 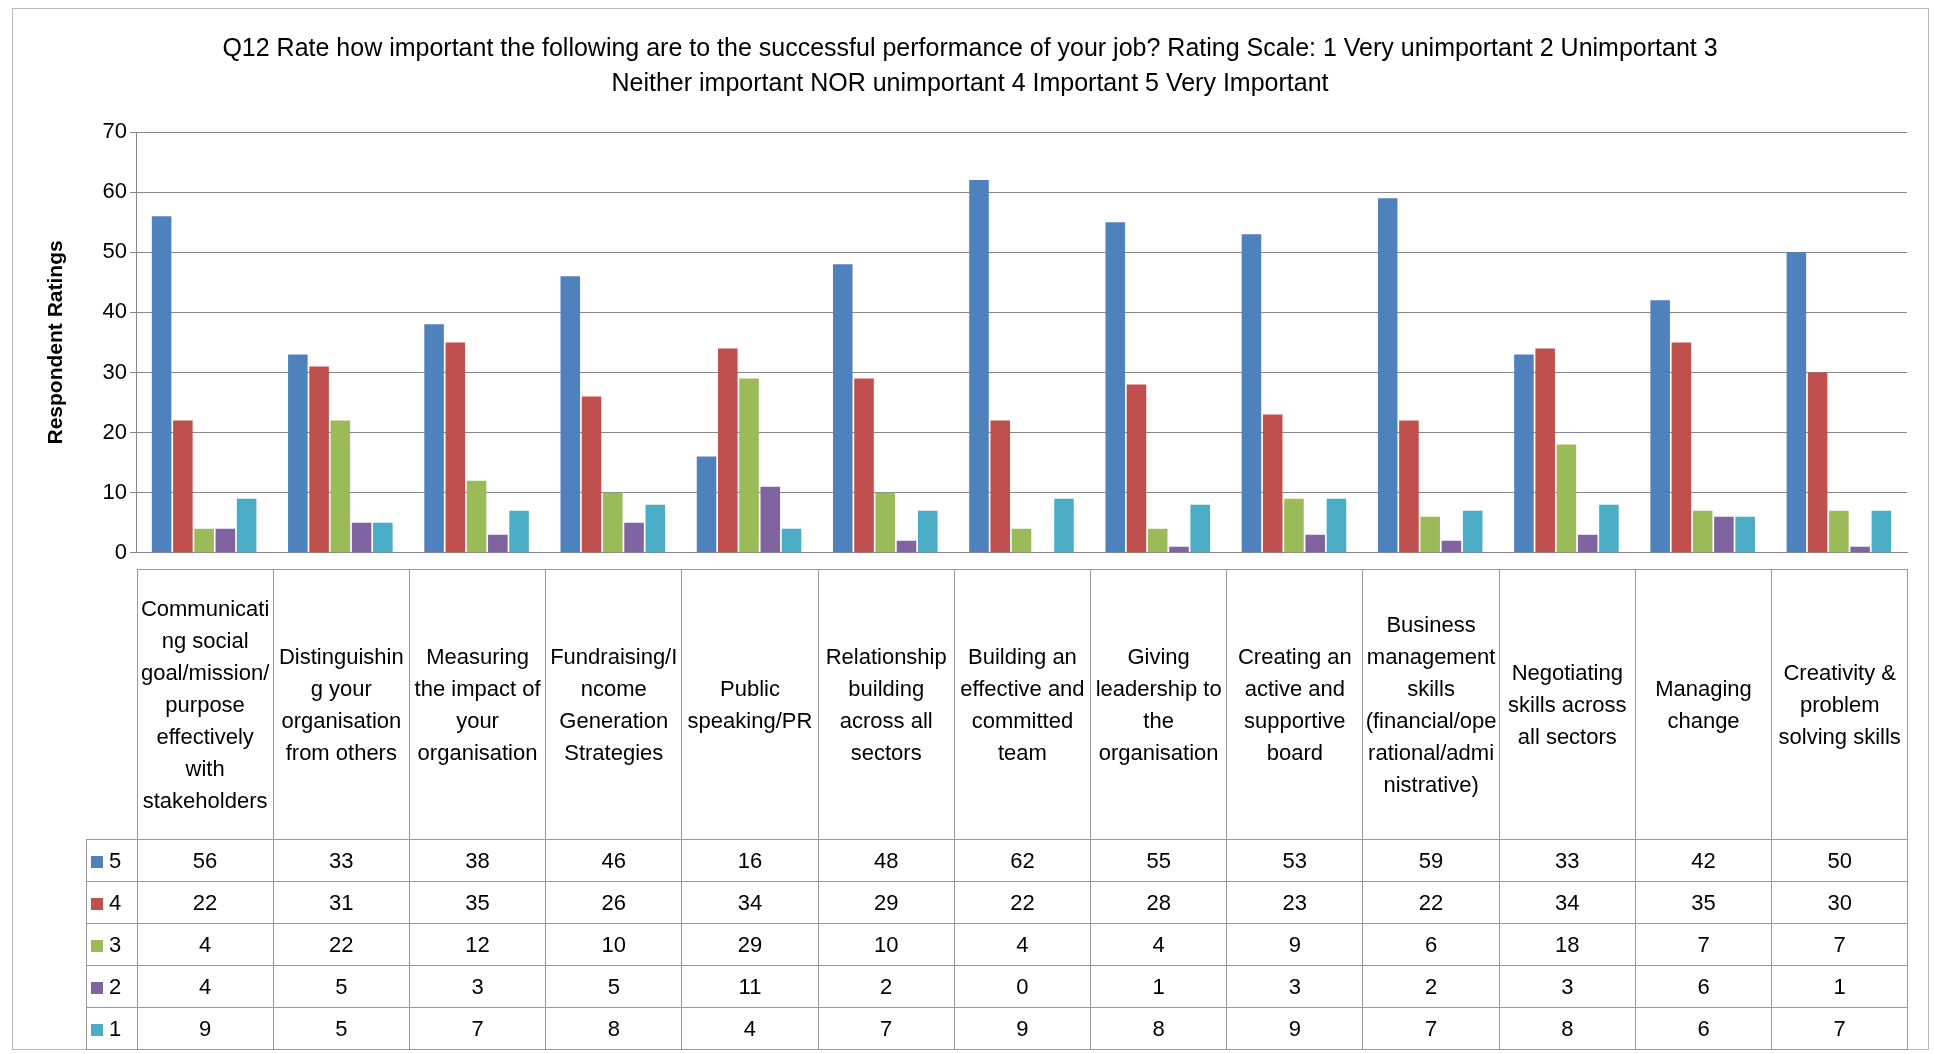 What do you see at coordinates (114, 191) in the screenshot?
I see `y-tick-label: 60` at bounding box center [114, 191].